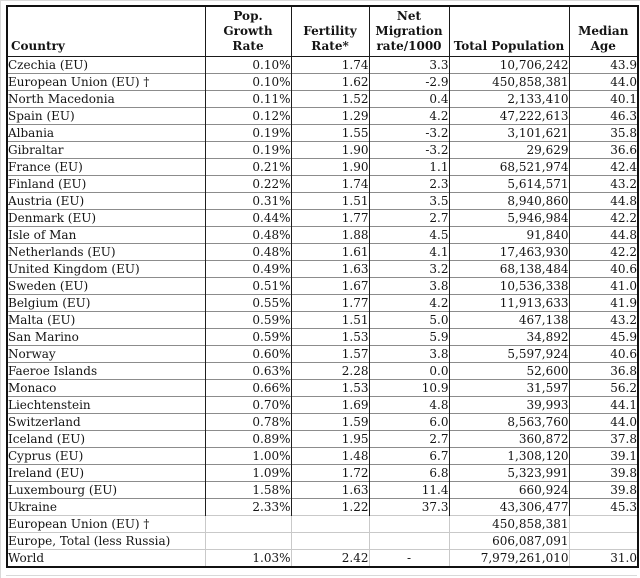 This screenshot has height=578, width=640. What do you see at coordinates (409, 455) in the screenshot?
I see `cell-net-migration: 6.7` at bounding box center [409, 455].